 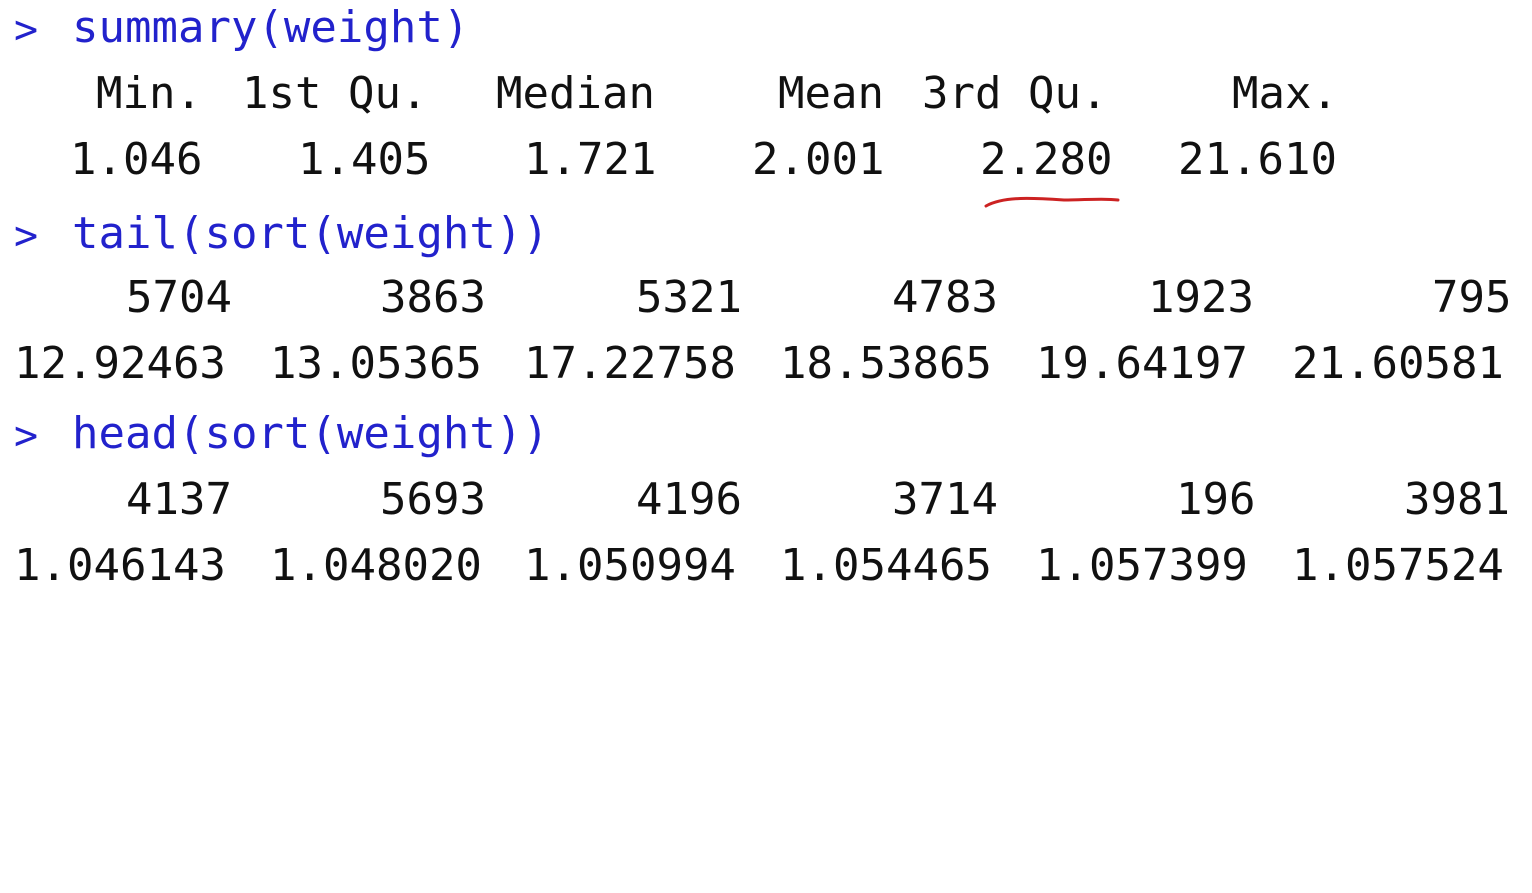 What do you see at coordinates (335, 93) in the screenshot?
I see `summary-header-1st-qu: 1st Qu.` at bounding box center [335, 93].